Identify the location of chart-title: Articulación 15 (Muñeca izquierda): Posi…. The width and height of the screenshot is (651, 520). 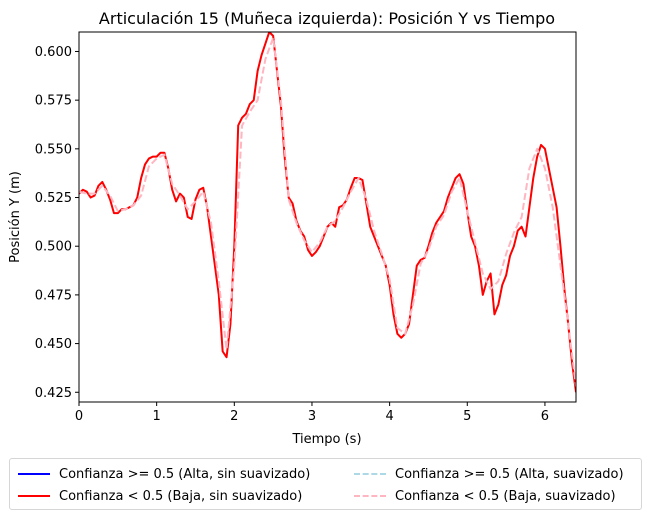
(327, 18).